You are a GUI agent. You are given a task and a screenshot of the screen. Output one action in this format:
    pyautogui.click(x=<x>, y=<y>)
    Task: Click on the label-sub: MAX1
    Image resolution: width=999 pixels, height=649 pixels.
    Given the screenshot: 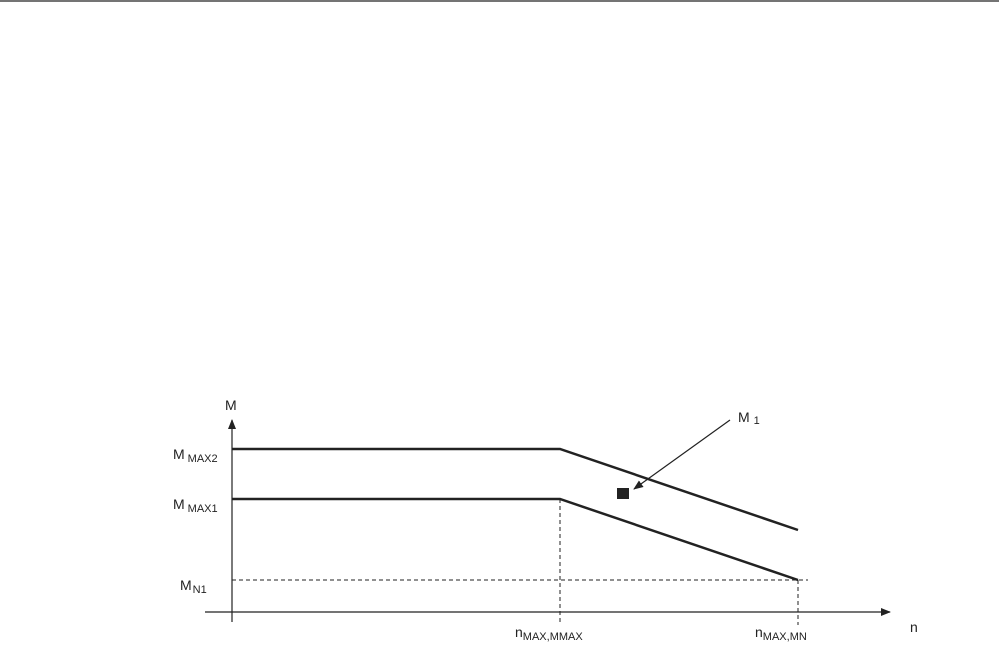 What is the action you would take?
    pyautogui.click(x=203, y=509)
    